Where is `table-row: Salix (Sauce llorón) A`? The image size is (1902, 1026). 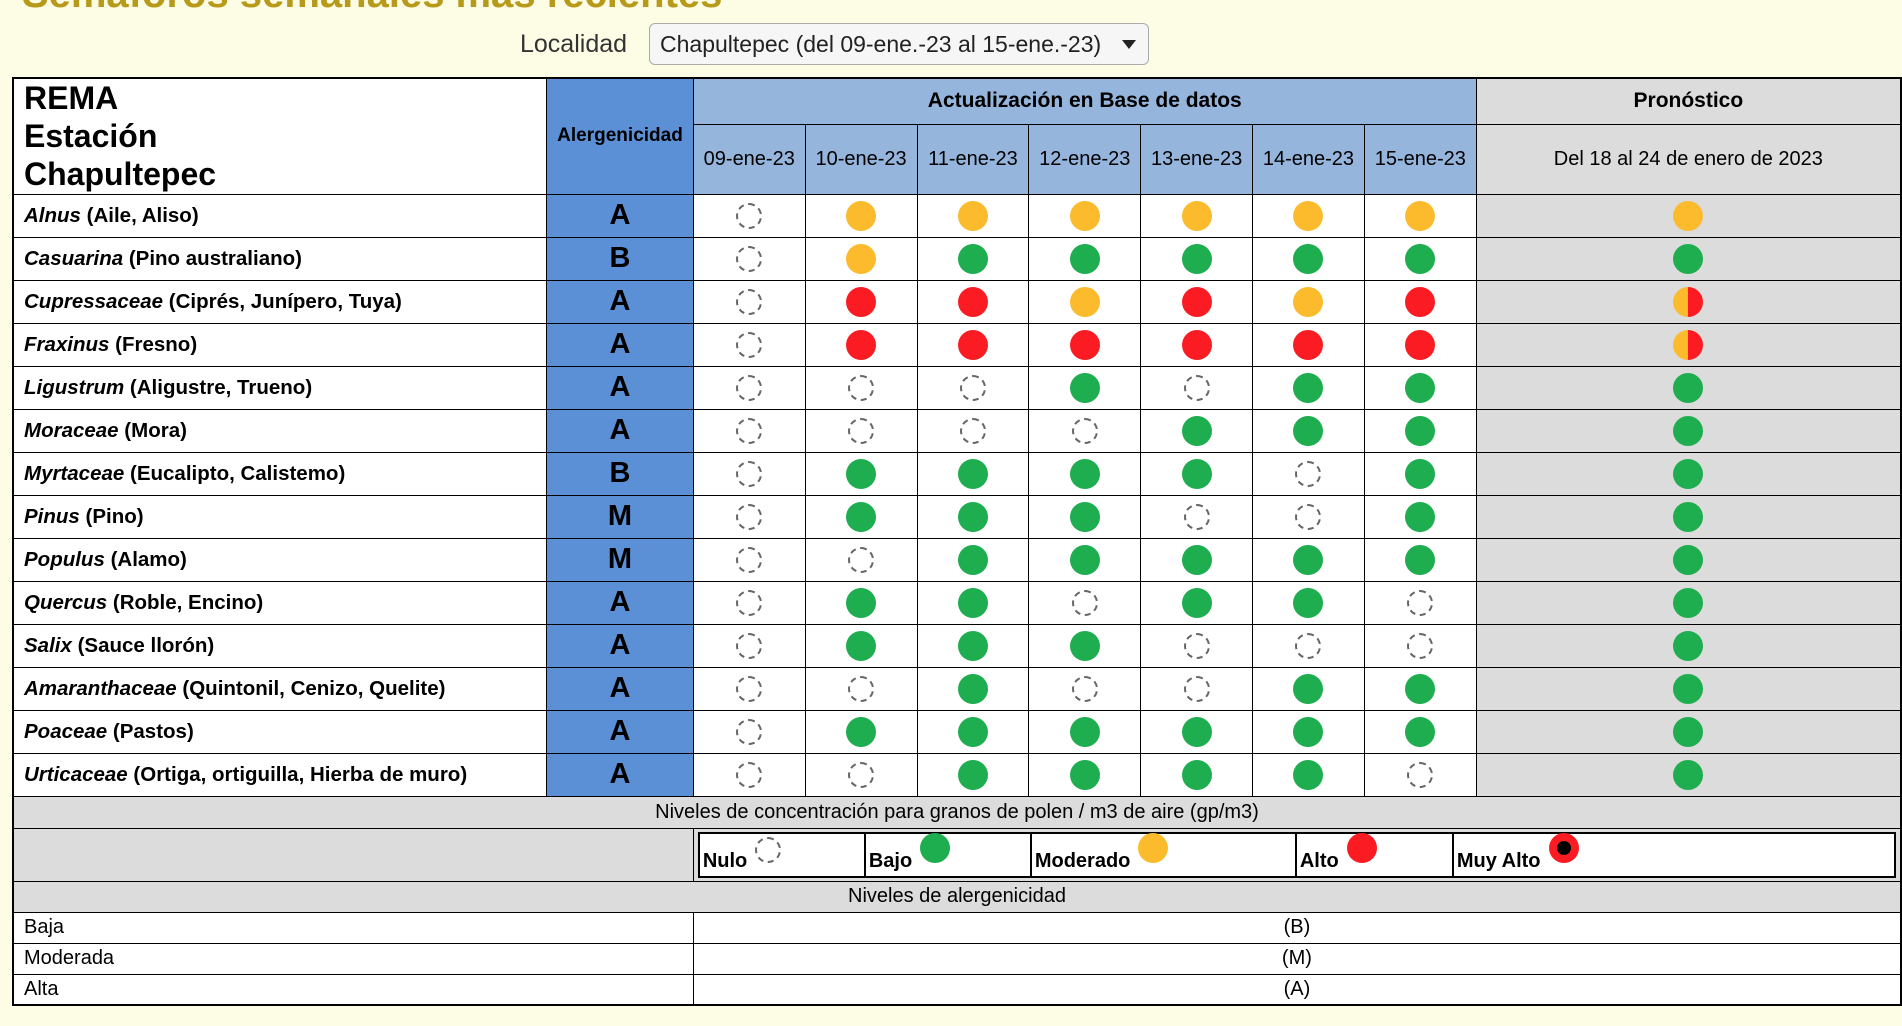
table-row: Salix (Sauce llorón) A is located at coordinates (957, 645).